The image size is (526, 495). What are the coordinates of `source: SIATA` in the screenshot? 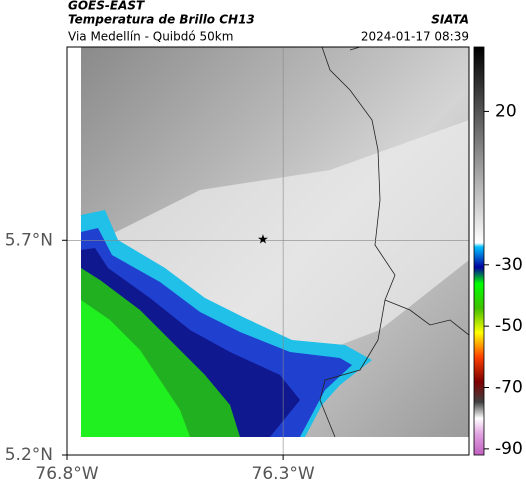 It's located at (450, 20).